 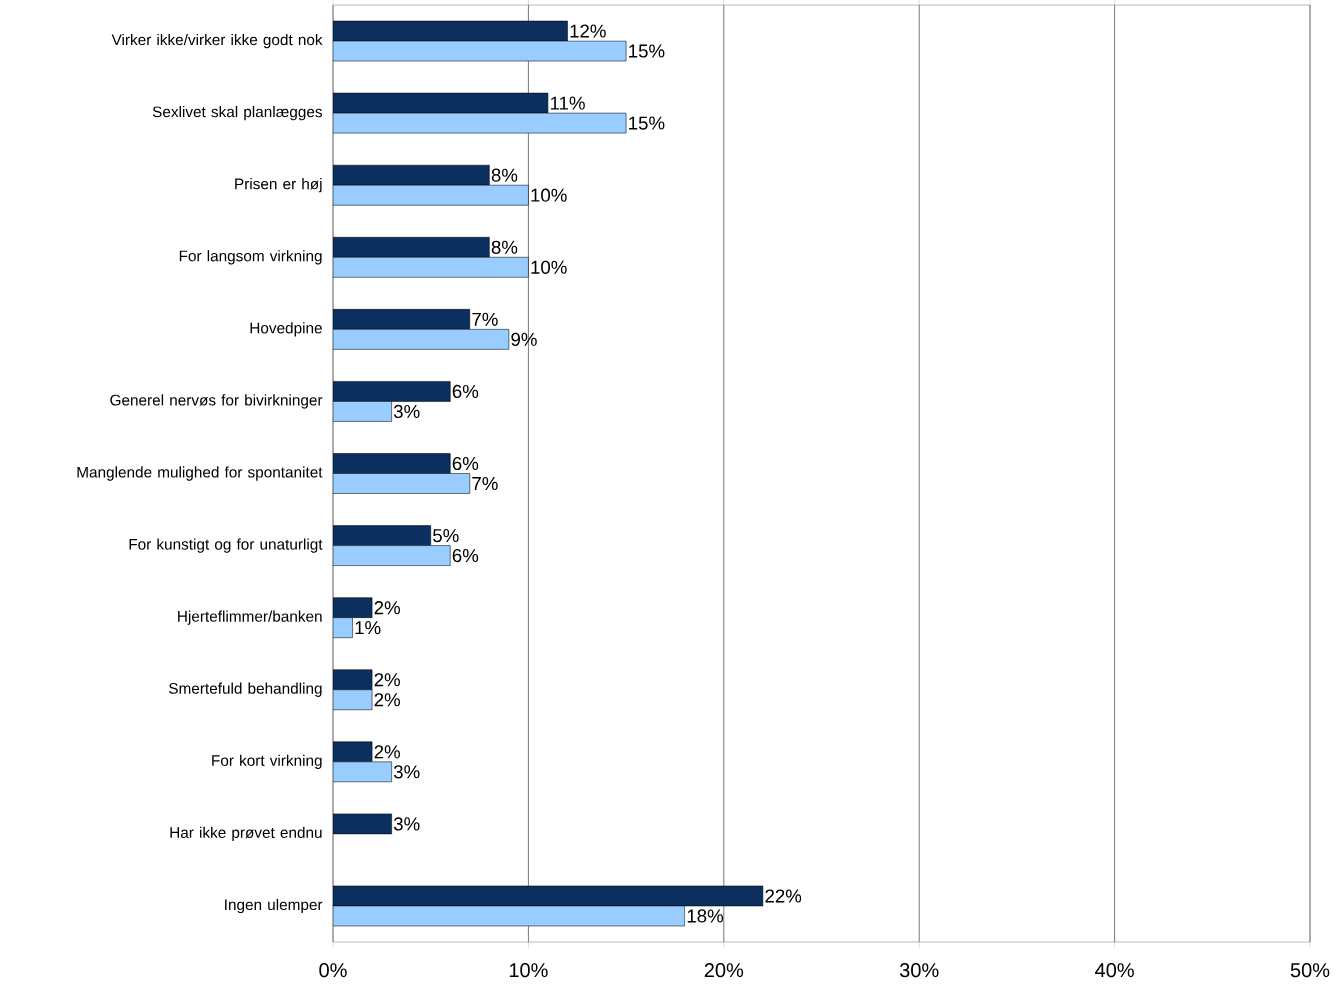 What do you see at coordinates (237, 113) in the screenshot?
I see `y-tick-label: Sexlivet skal planlægges` at bounding box center [237, 113].